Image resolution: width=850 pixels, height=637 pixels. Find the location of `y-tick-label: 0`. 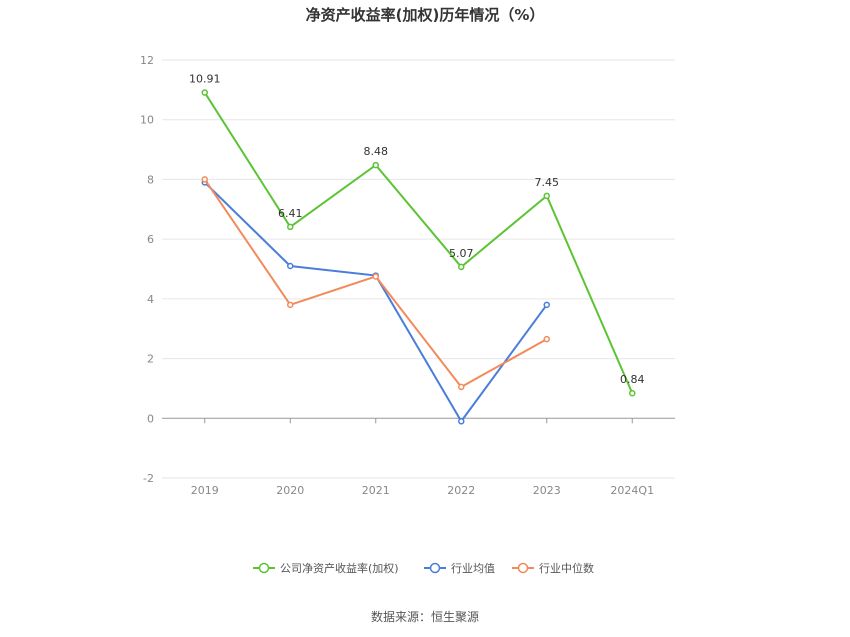

y-tick-label: 0 is located at coordinates (150, 418).